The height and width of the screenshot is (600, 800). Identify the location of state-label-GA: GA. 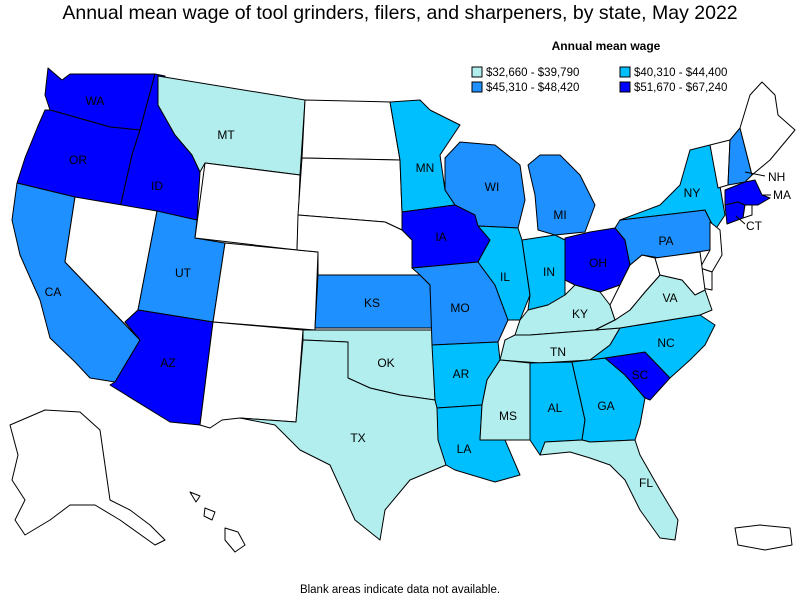
(605, 406).